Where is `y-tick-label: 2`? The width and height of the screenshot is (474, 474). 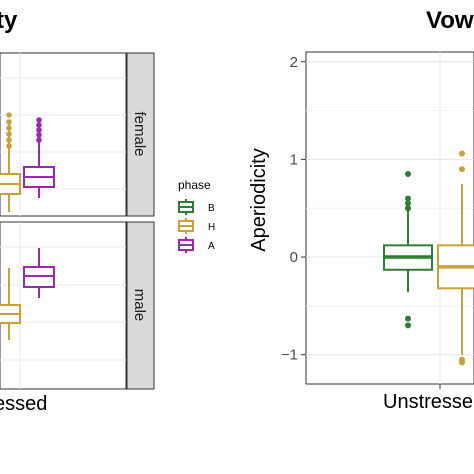
y-tick-label: 2 is located at coordinates (294, 62).